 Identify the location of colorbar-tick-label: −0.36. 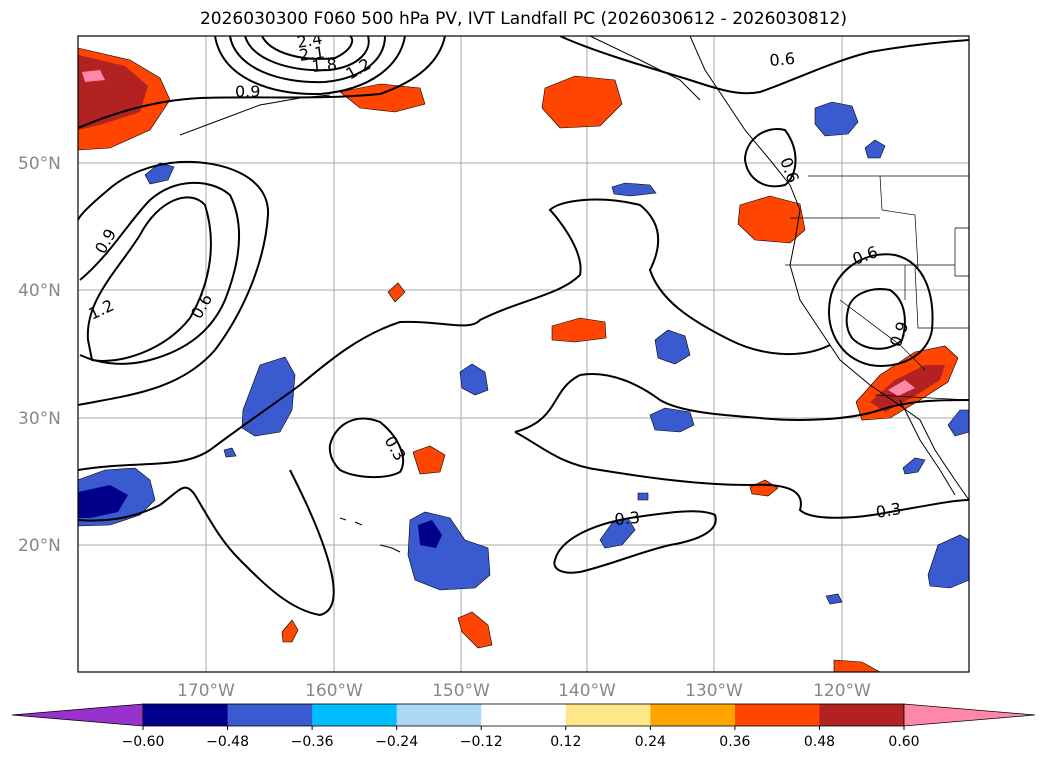
(312, 742).